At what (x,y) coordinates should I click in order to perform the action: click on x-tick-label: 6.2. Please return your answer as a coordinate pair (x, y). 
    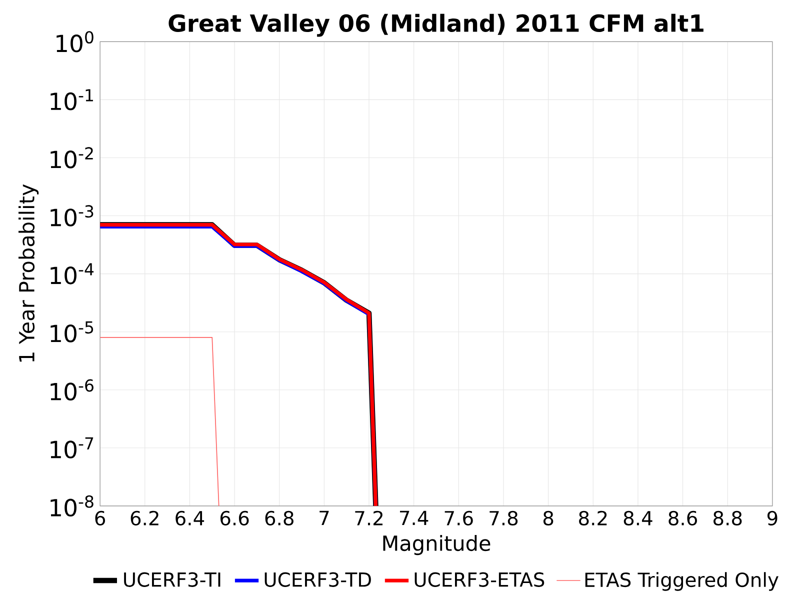
    Looking at the image, I should click on (144, 518).